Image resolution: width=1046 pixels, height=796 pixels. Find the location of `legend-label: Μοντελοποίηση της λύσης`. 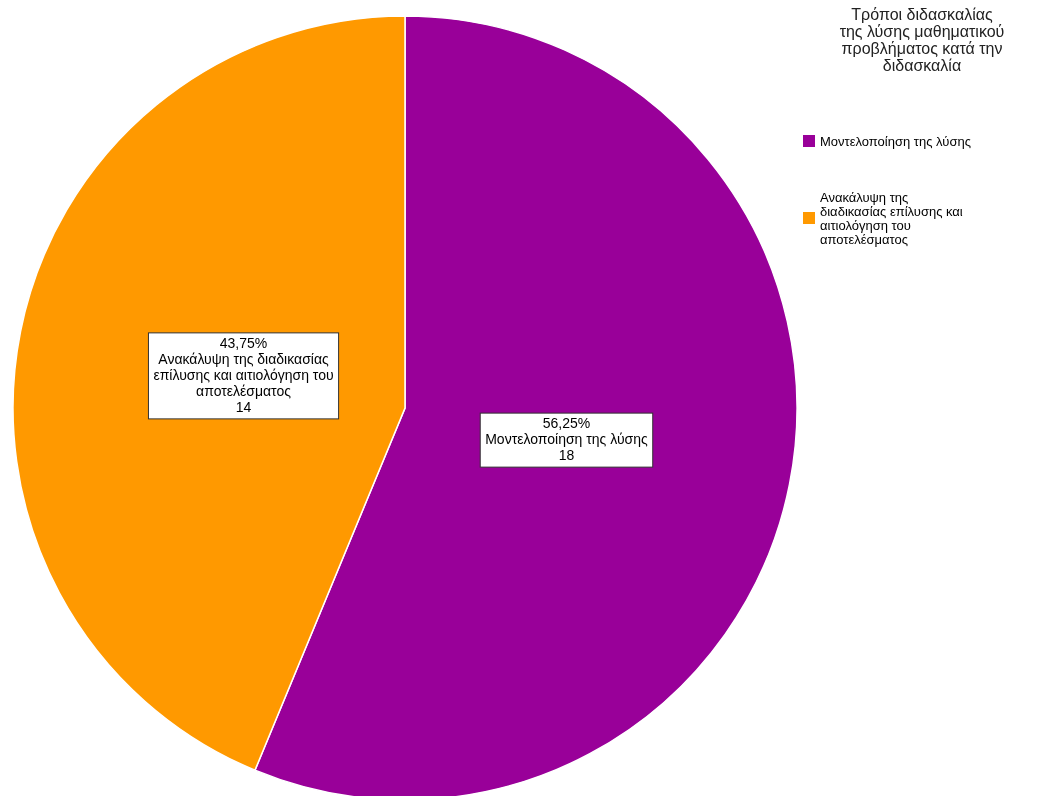

legend-label: Μοντελοποίηση της λύσης is located at coordinates (895, 141).